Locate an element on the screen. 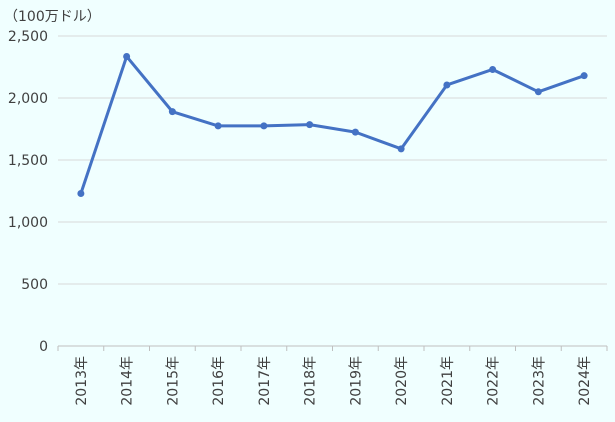 The height and width of the screenshot is (422, 615). y-tick-labels: 0 500 1,000 1,500 2,000 2,500 is located at coordinates (28, 192).